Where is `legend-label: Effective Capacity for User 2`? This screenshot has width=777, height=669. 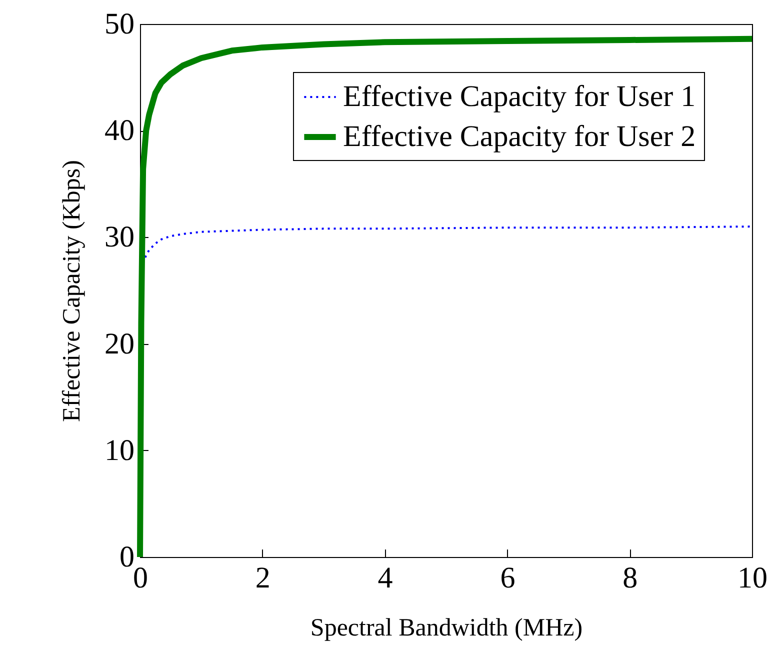 legend-label: Effective Capacity for User 2 is located at coordinates (519, 136).